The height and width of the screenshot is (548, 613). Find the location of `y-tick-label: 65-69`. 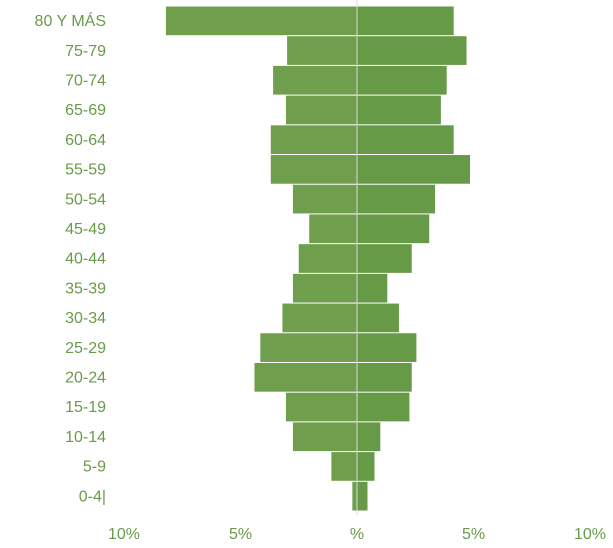

y-tick-label: 65-69 is located at coordinates (85, 110).